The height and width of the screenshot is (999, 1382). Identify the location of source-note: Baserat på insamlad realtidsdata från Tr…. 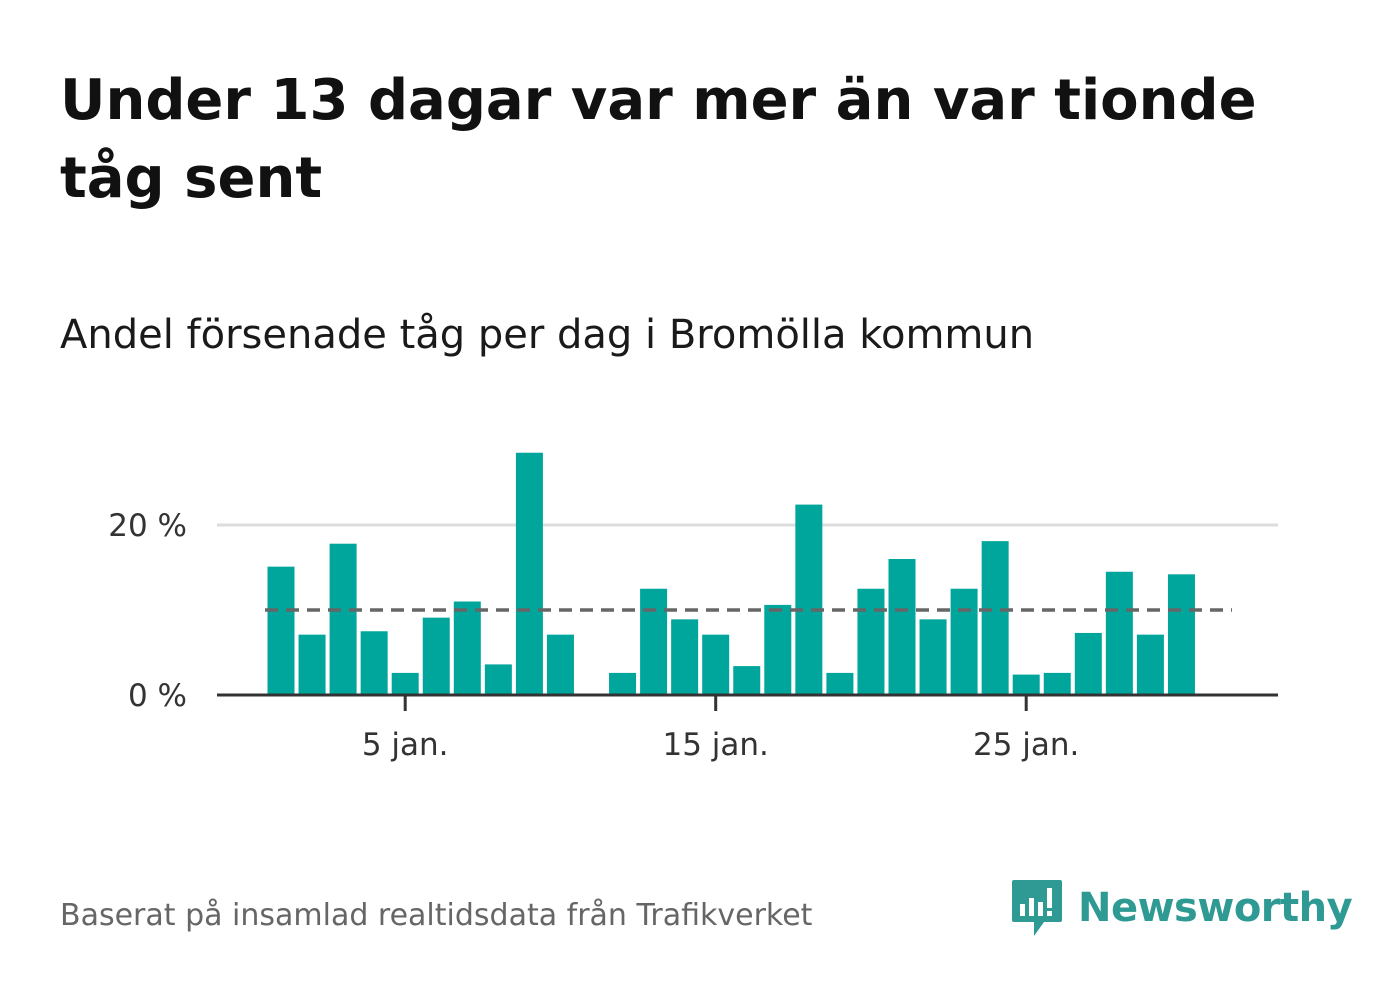
(436, 915).